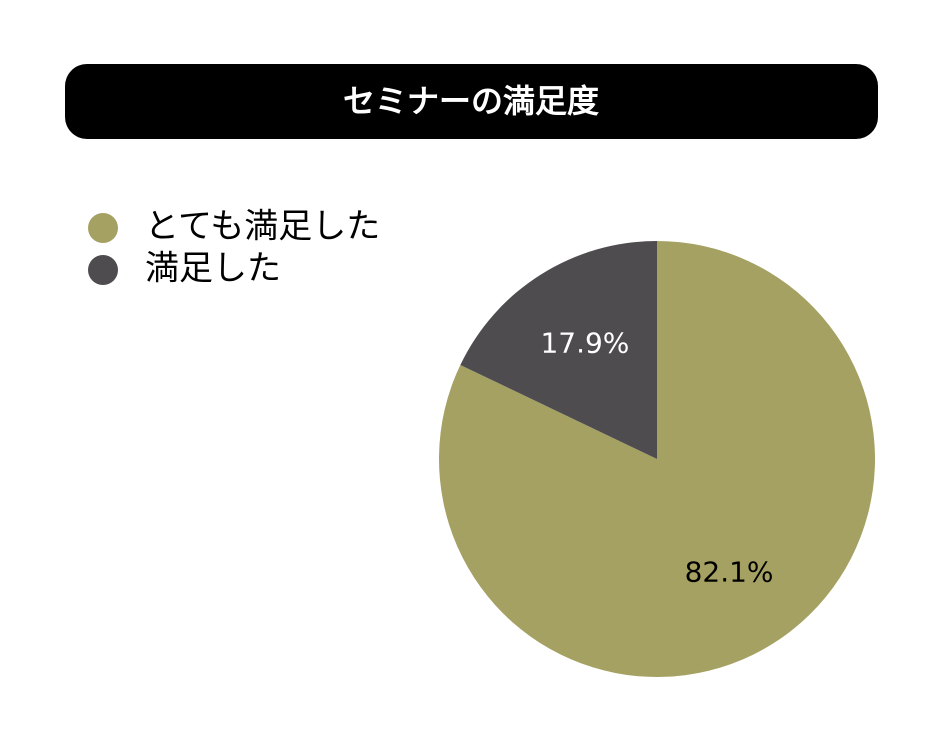 This screenshot has height=734, width=950. Describe the element at coordinates (213, 269) in the screenshot. I see `legend-label: 満足した` at that location.